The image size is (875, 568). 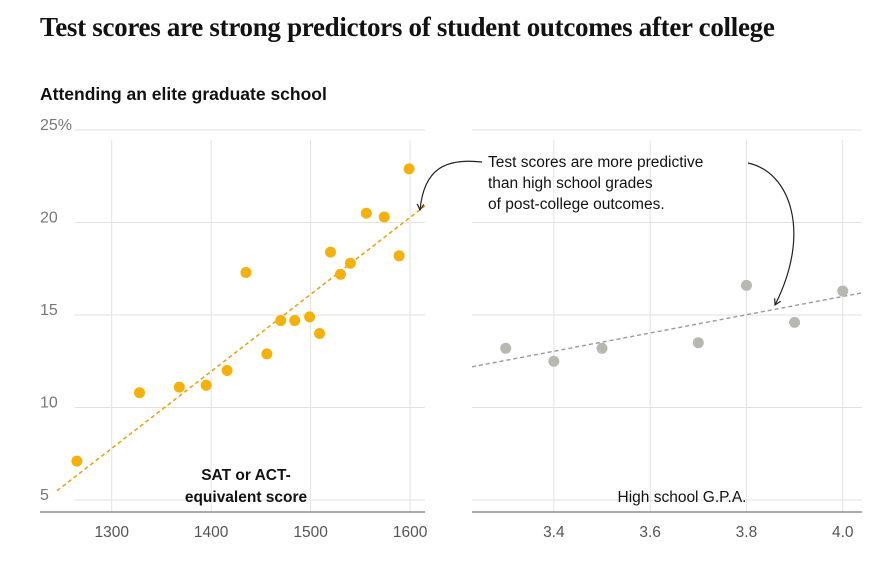 What do you see at coordinates (771, 234) in the screenshot?
I see `annotation-arrow-right` at bounding box center [771, 234].